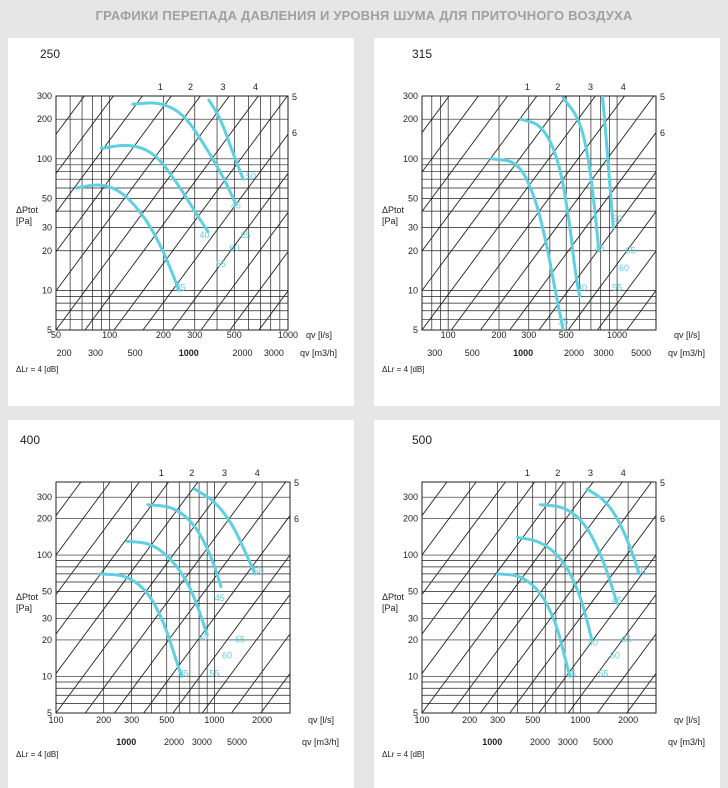 The width and height of the screenshot is (728, 788). Describe the element at coordinates (319, 335) in the screenshot. I see `x-axis-label-ls: qv [l/s]` at that location.